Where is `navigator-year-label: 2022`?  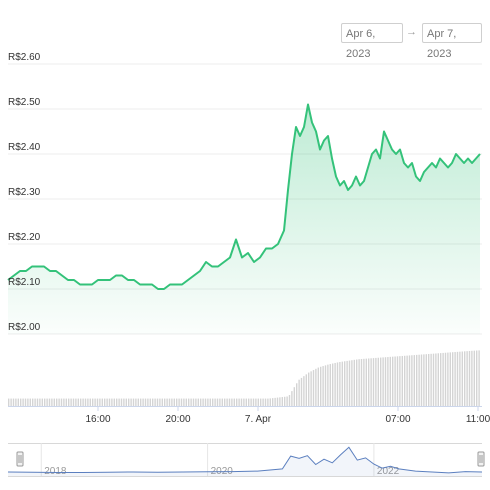 navigator-year-label: 2022 is located at coordinates (388, 471).